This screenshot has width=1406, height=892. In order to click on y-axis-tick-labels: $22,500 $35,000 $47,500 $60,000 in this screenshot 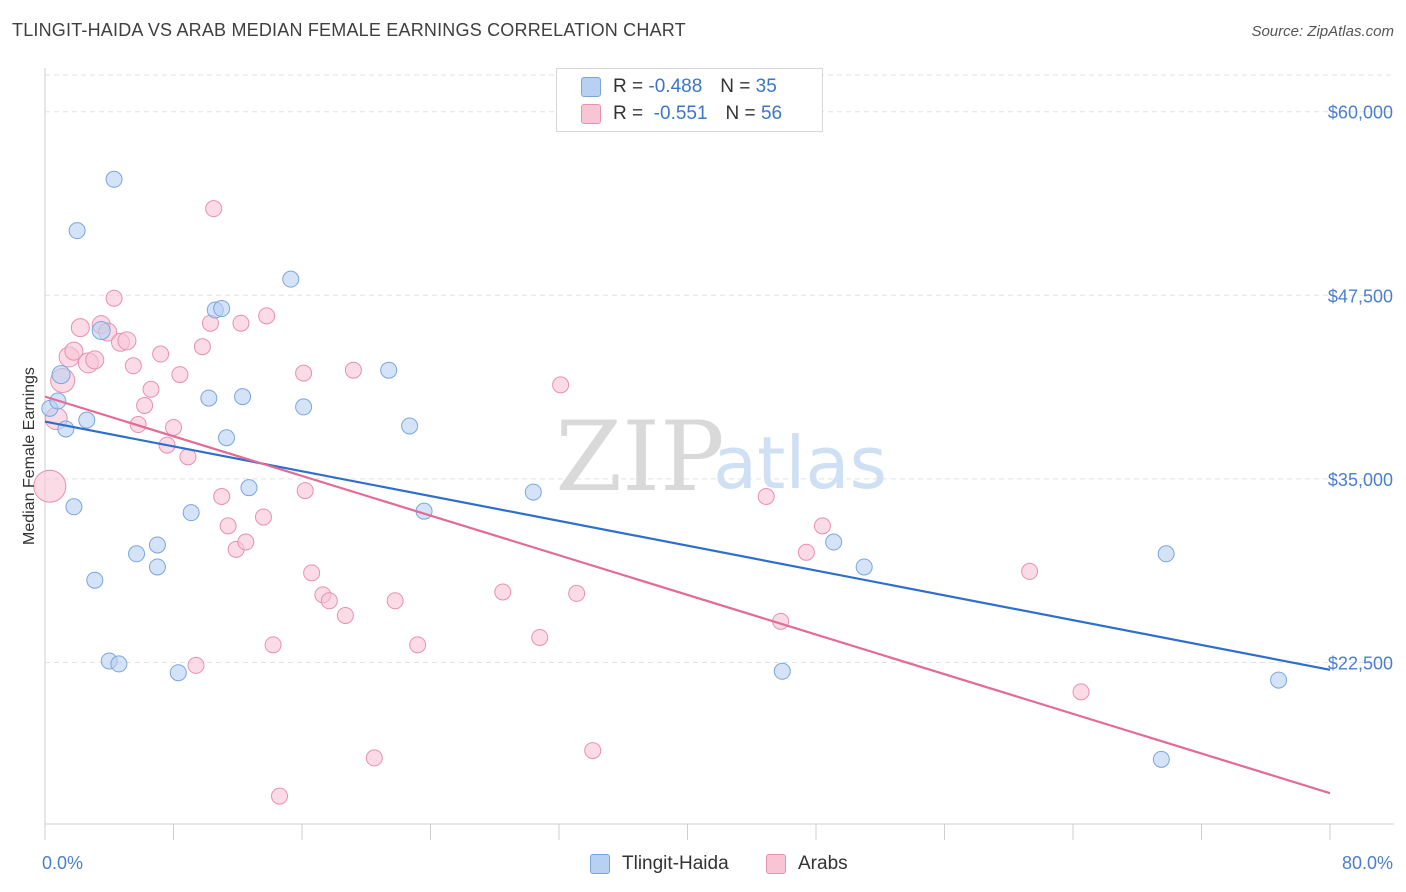, I will do `click(1360, 388)`.